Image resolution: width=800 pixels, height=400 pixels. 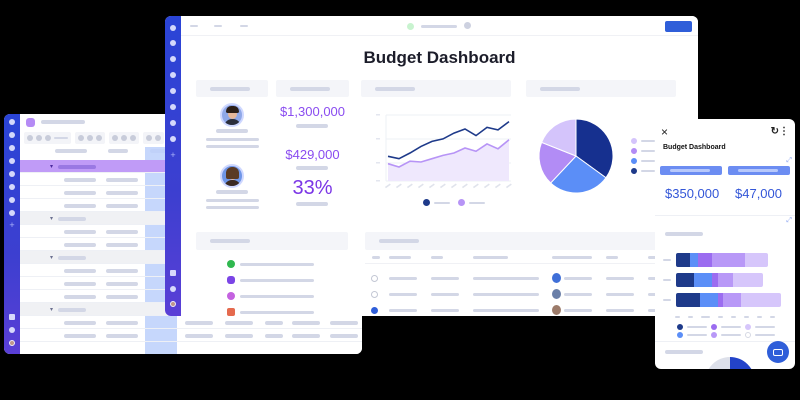 What do you see at coordinates (601, 88) in the screenshot?
I see `pie-chart-card-header` at bounding box center [601, 88].